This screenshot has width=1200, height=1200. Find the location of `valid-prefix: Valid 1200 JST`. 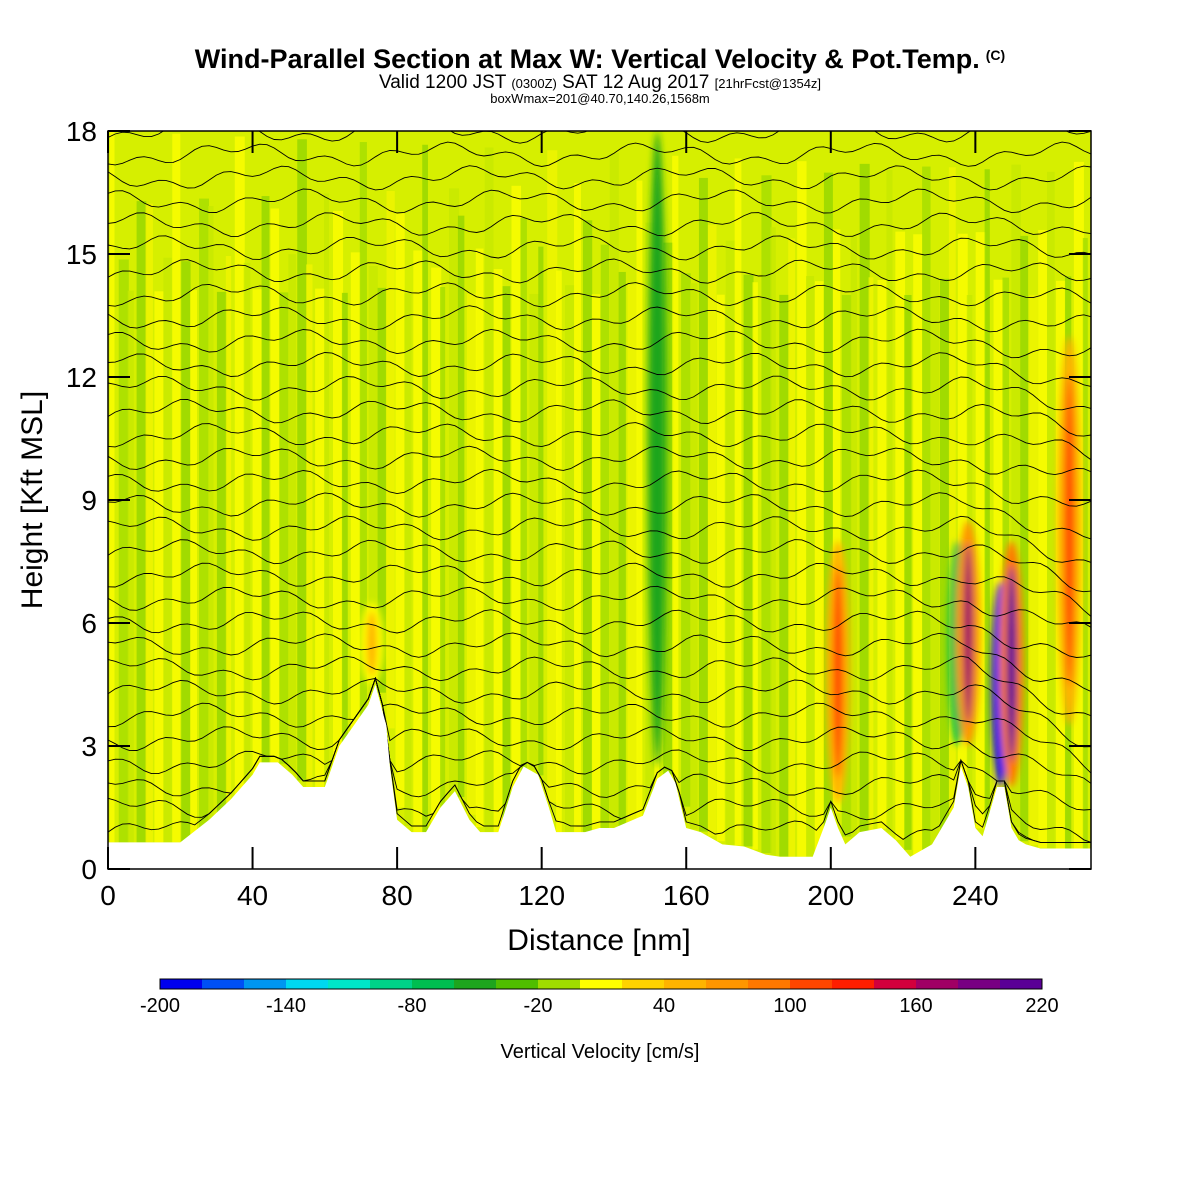

valid-prefix: Valid 1200 JST is located at coordinates (442, 82).